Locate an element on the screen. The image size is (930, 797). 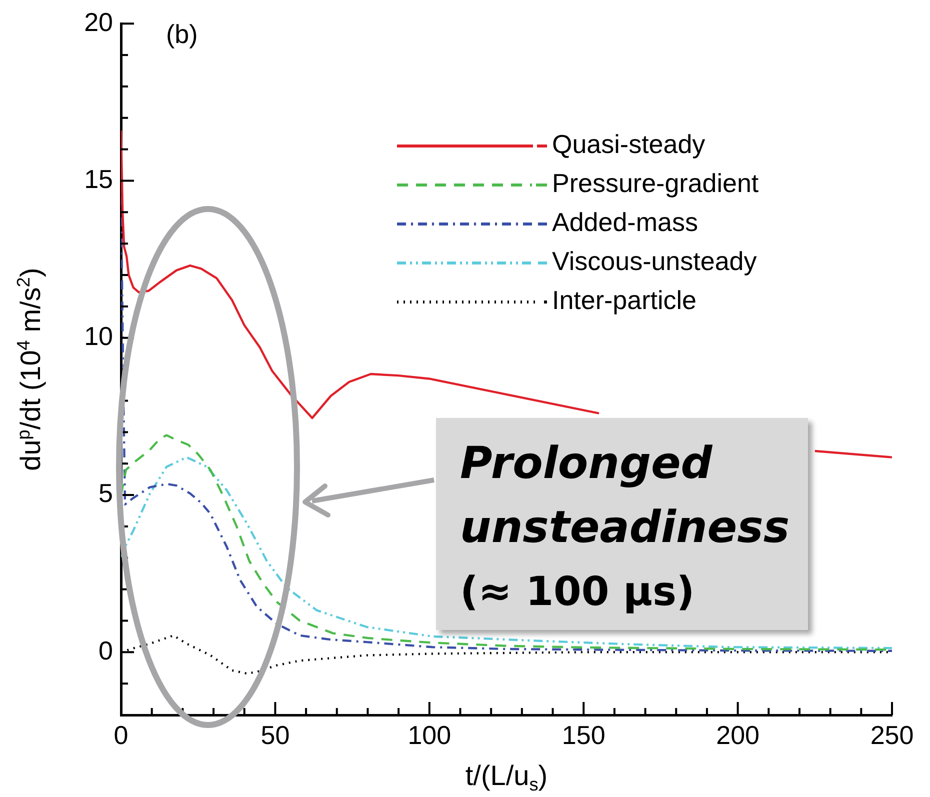
y-tick-label: 5 is located at coordinates (105, 493).